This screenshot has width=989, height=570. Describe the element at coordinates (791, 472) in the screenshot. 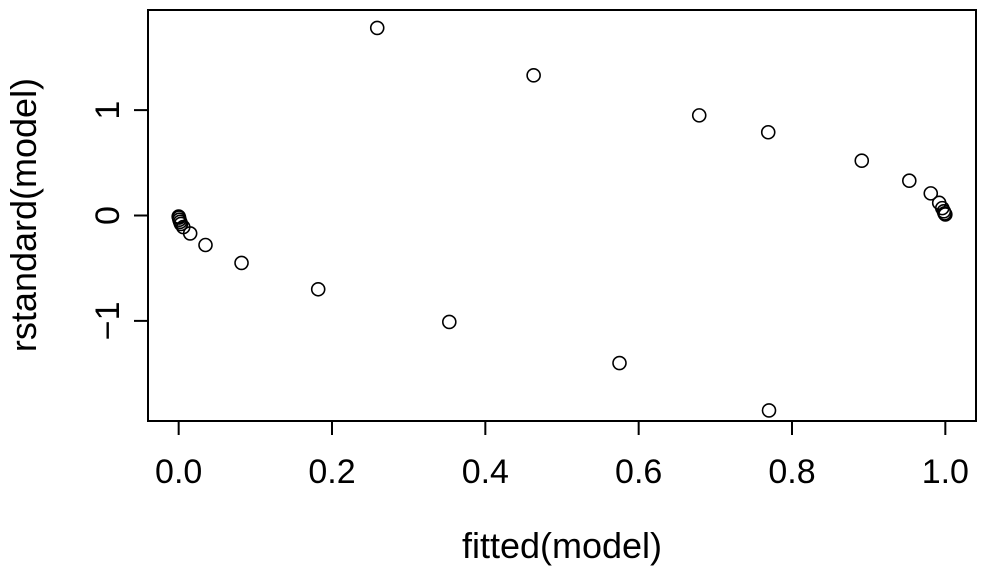

I see `x-tick-label: 0.8` at that location.